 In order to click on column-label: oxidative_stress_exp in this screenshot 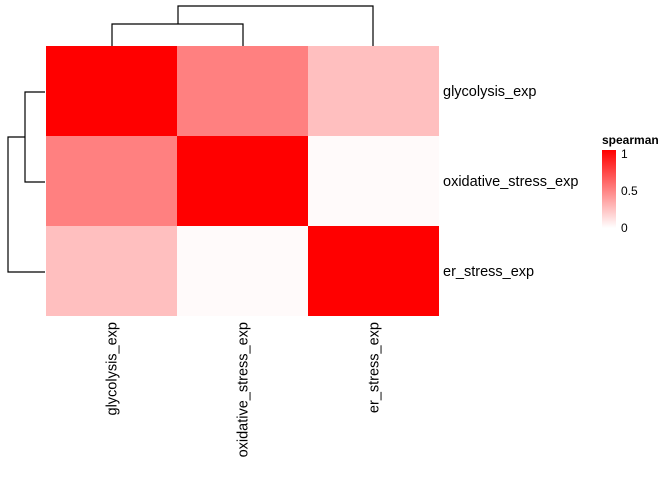, I will do `click(244, 389)`.